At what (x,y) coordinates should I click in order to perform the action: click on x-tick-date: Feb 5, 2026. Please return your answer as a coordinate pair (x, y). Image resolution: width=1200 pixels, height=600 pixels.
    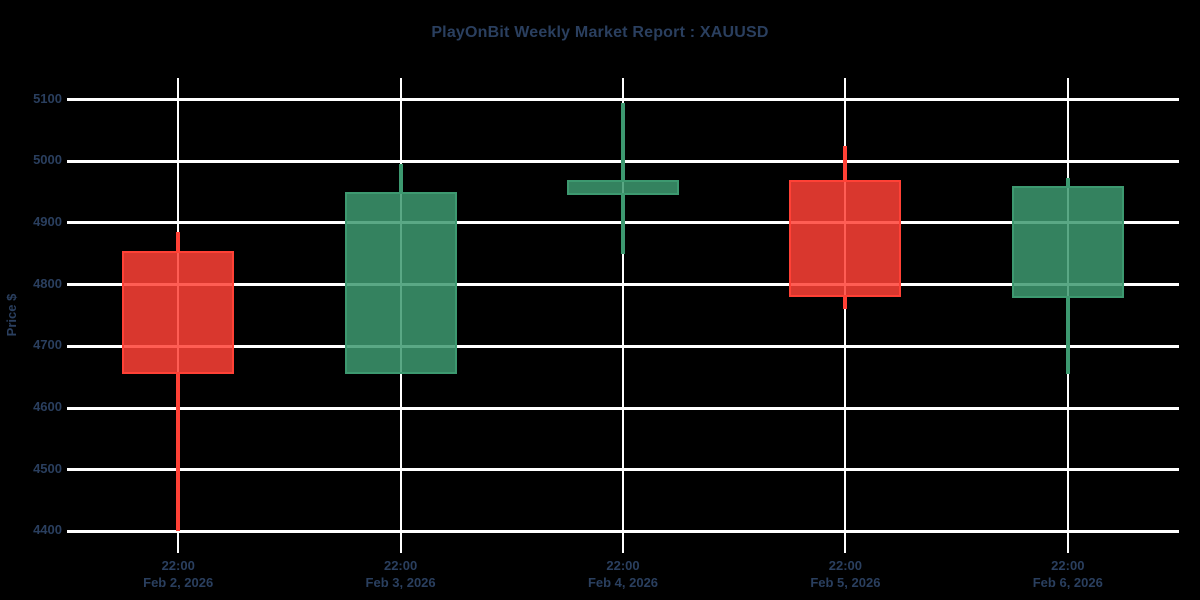
    Looking at the image, I should click on (845, 582).